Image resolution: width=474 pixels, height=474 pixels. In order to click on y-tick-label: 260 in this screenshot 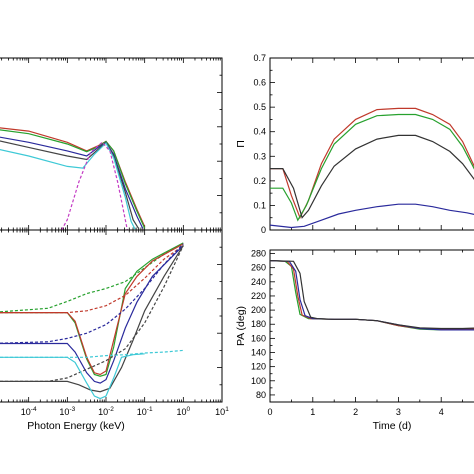, I will do `click(258, 268)`.